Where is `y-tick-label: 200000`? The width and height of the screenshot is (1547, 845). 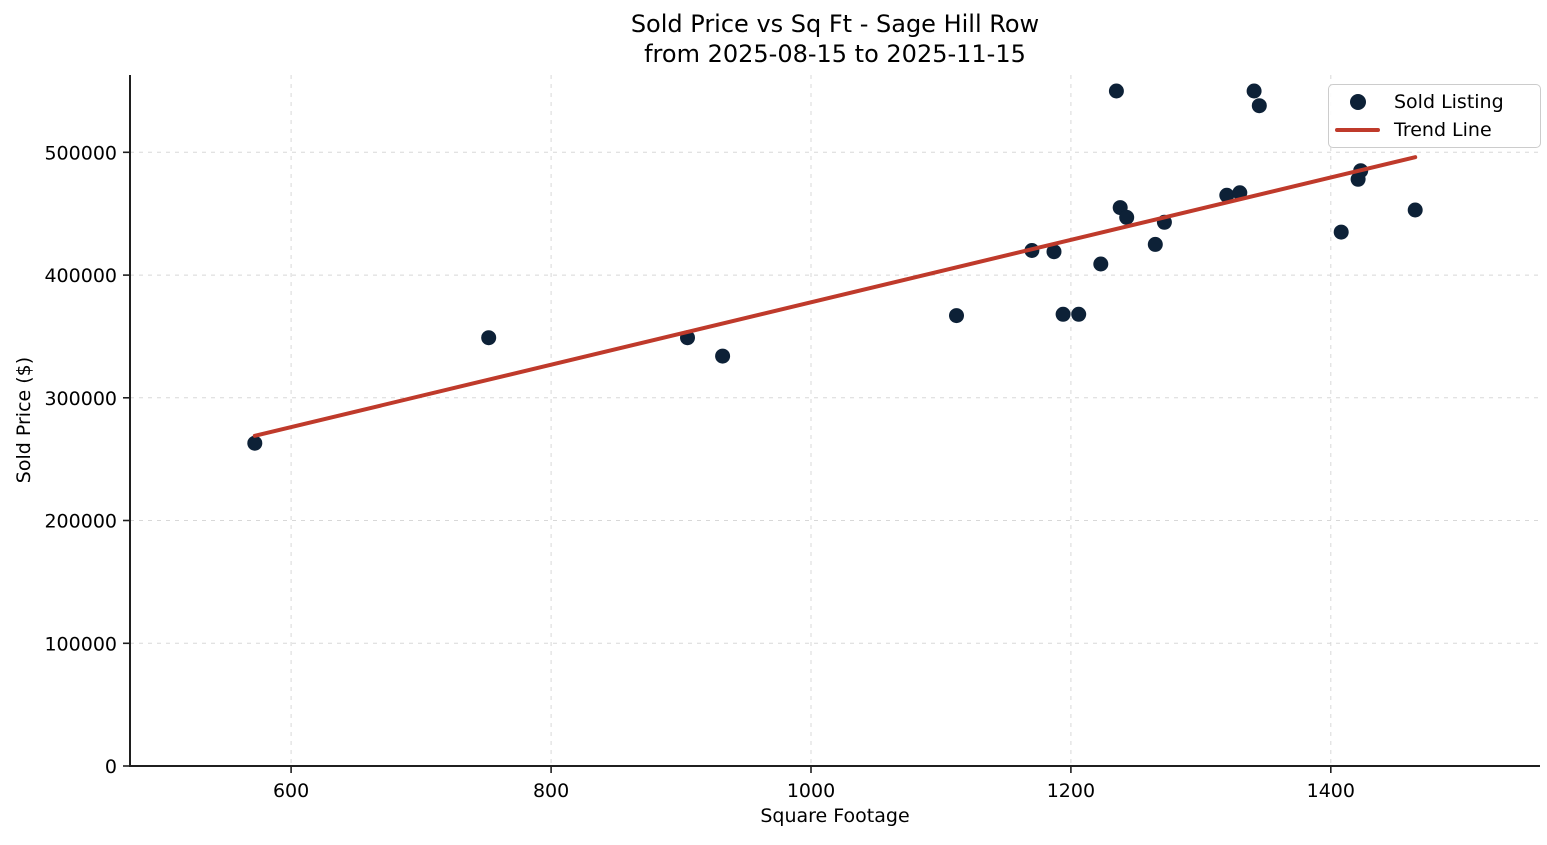
y-tick-label: 200000 is located at coordinates (80, 522).